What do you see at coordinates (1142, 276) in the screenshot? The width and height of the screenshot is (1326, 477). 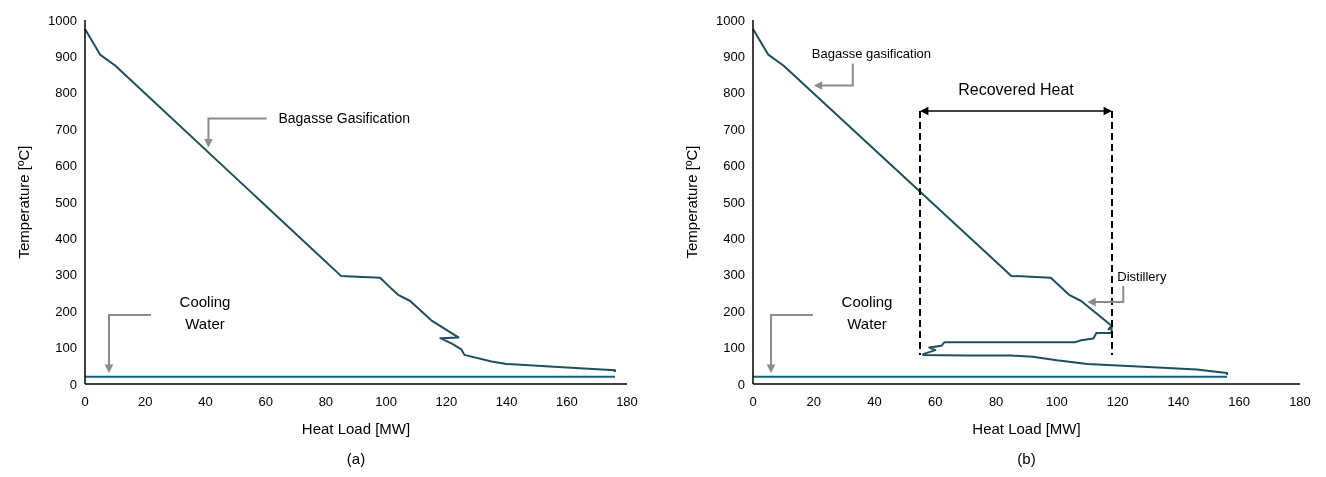 I see `annotation: Distillery` at bounding box center [1142, 276].